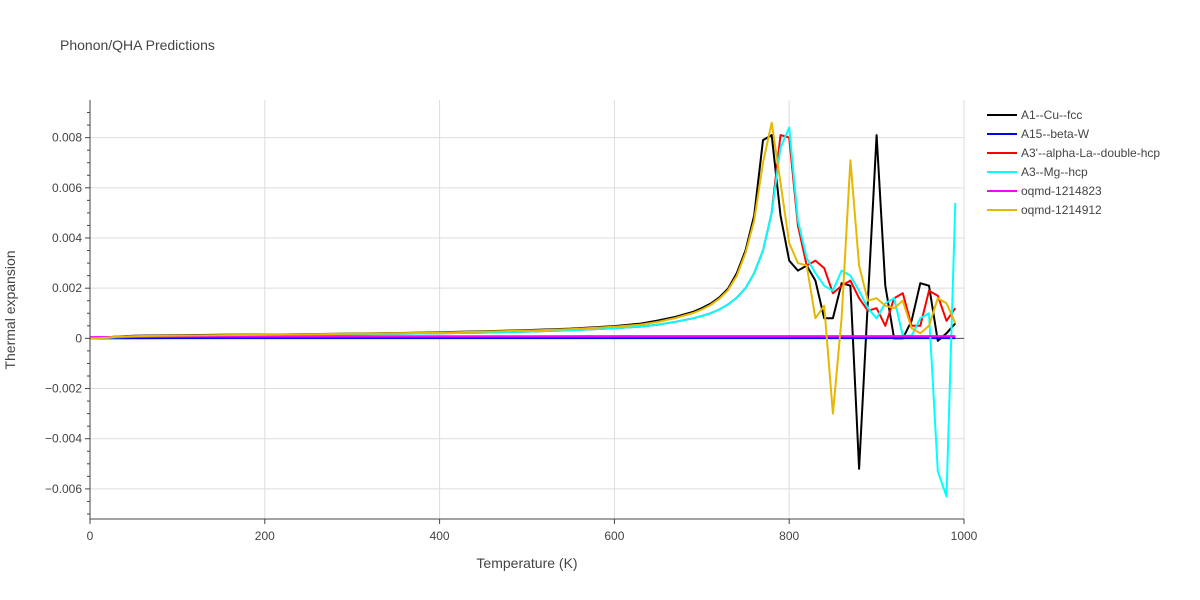 This screenshot has width=1200, height=600. Describe the element at coordinates (1061, 191) in the screenshot. I see `legend-label: oqmd-1214823` at that location.